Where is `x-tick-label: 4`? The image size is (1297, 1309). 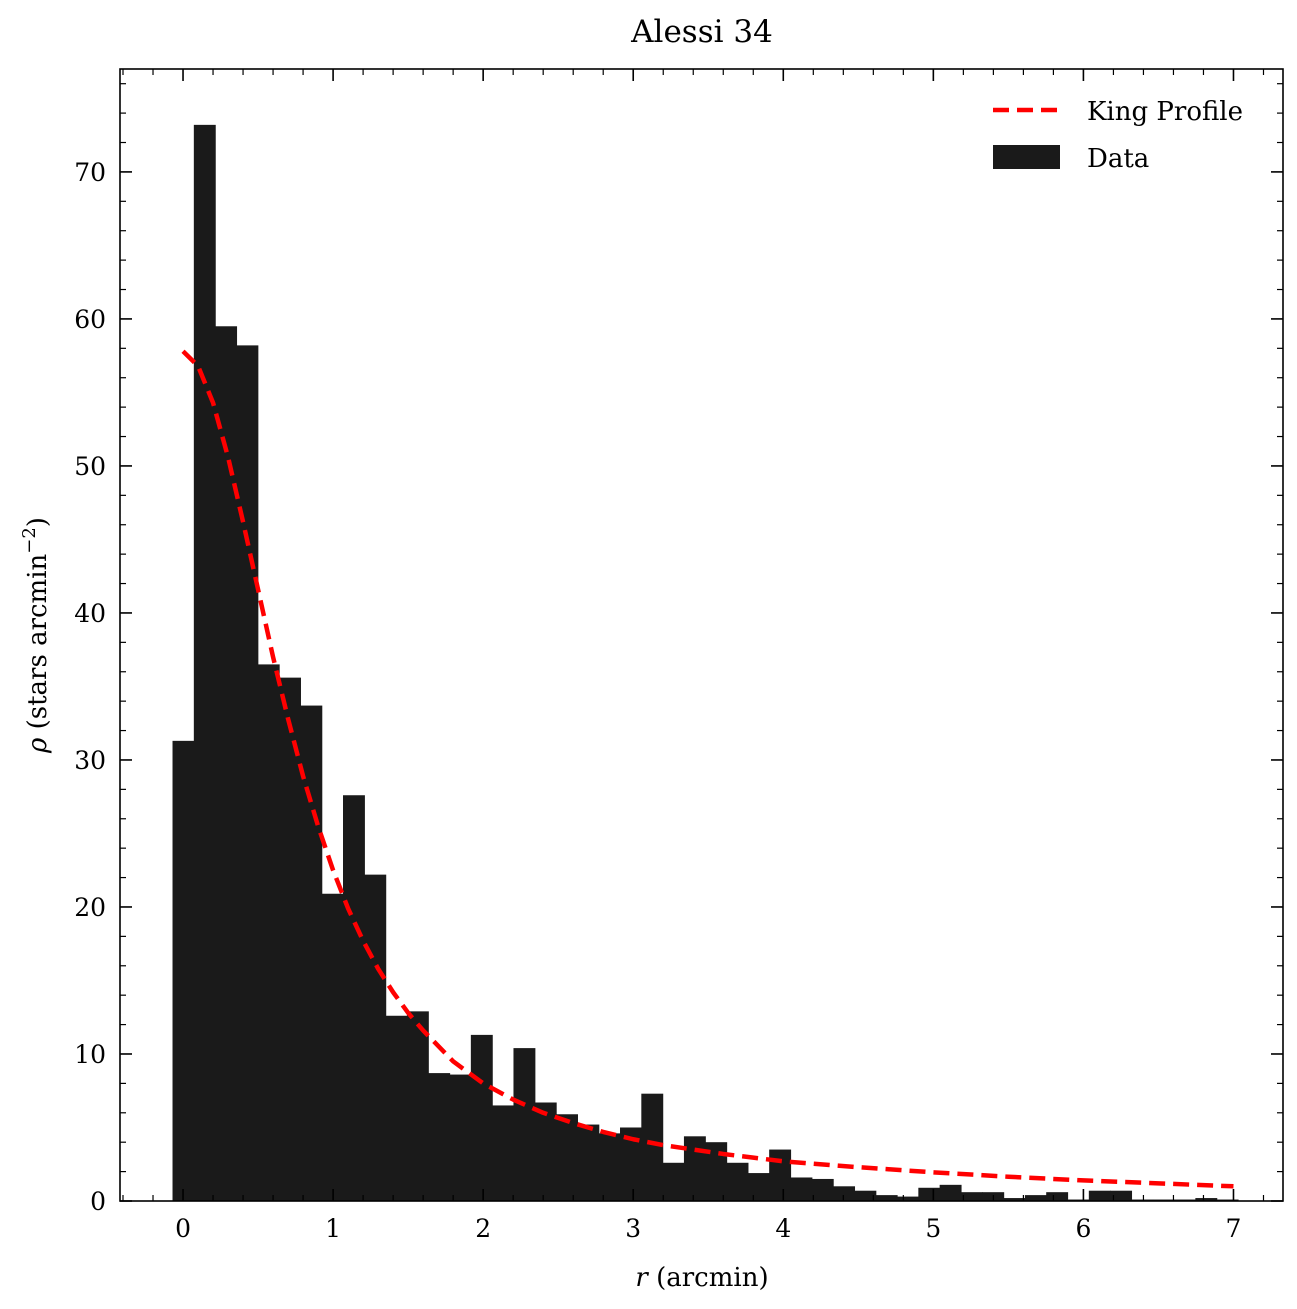 x-tick-label: 4 is located at coordinates (783, 1228).